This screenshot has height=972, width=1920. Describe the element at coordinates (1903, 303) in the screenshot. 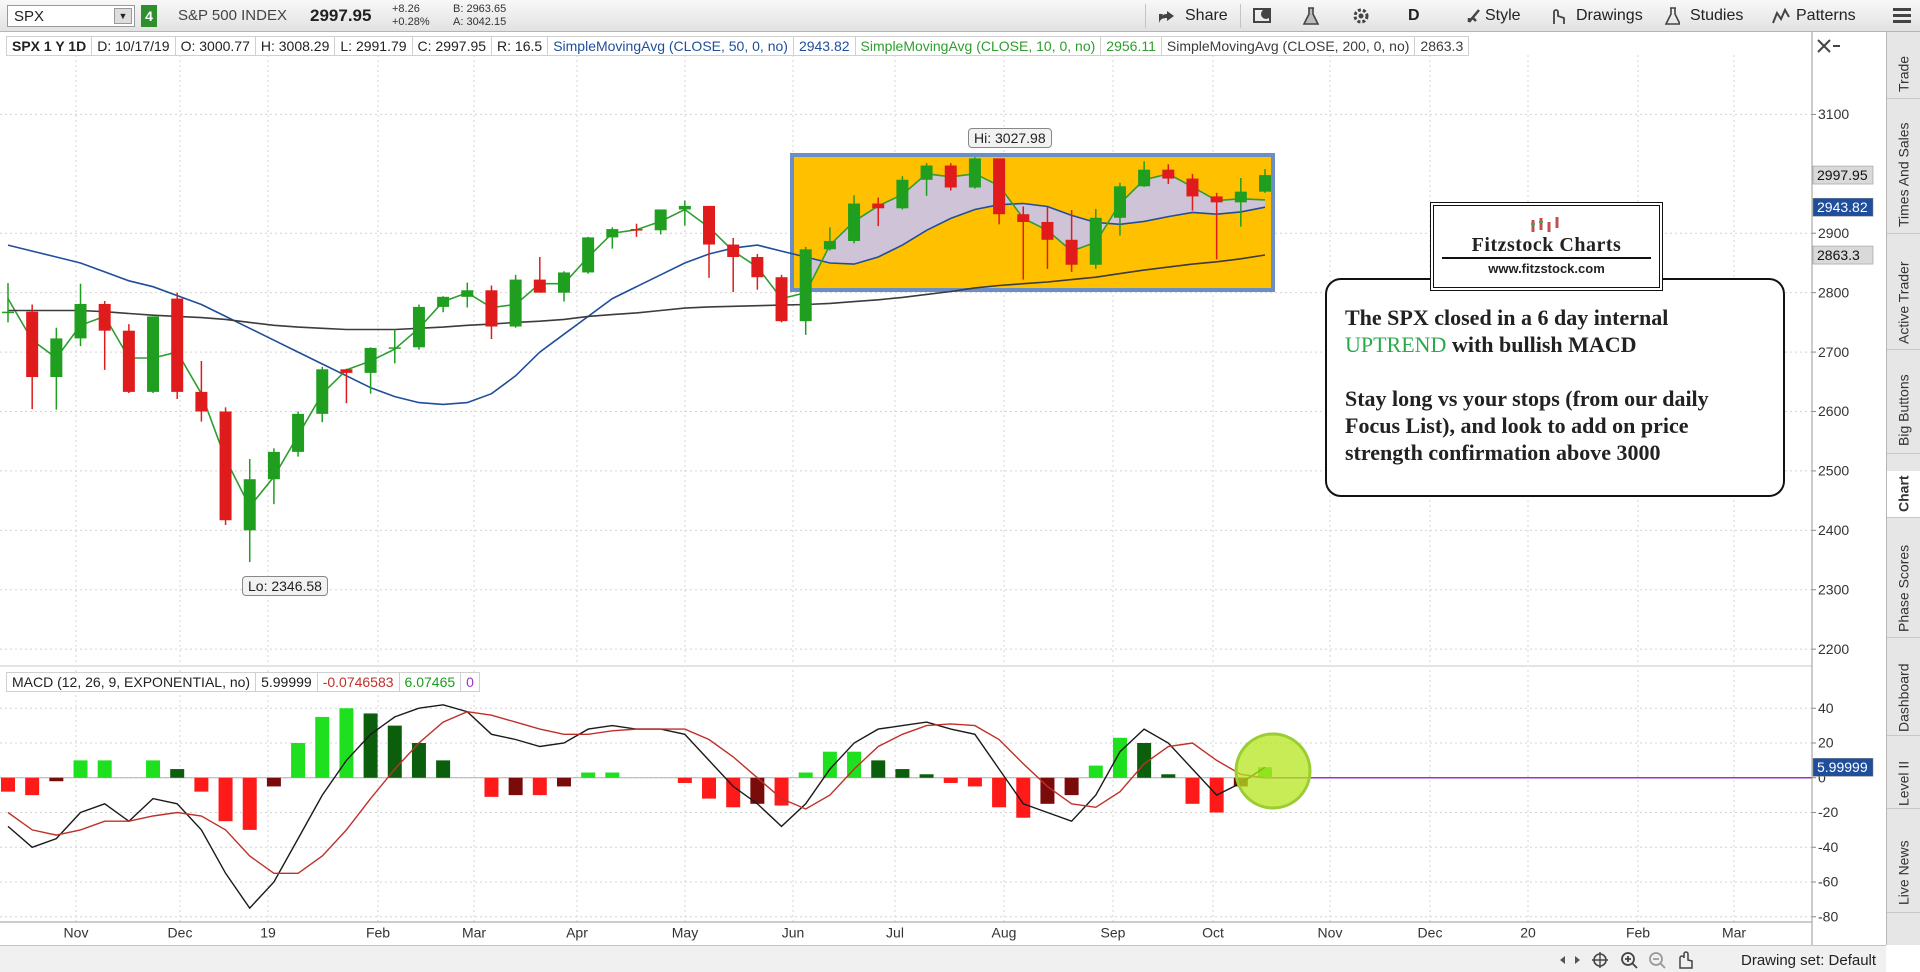

I see `sidebar-tab: Active Trader` at that location.